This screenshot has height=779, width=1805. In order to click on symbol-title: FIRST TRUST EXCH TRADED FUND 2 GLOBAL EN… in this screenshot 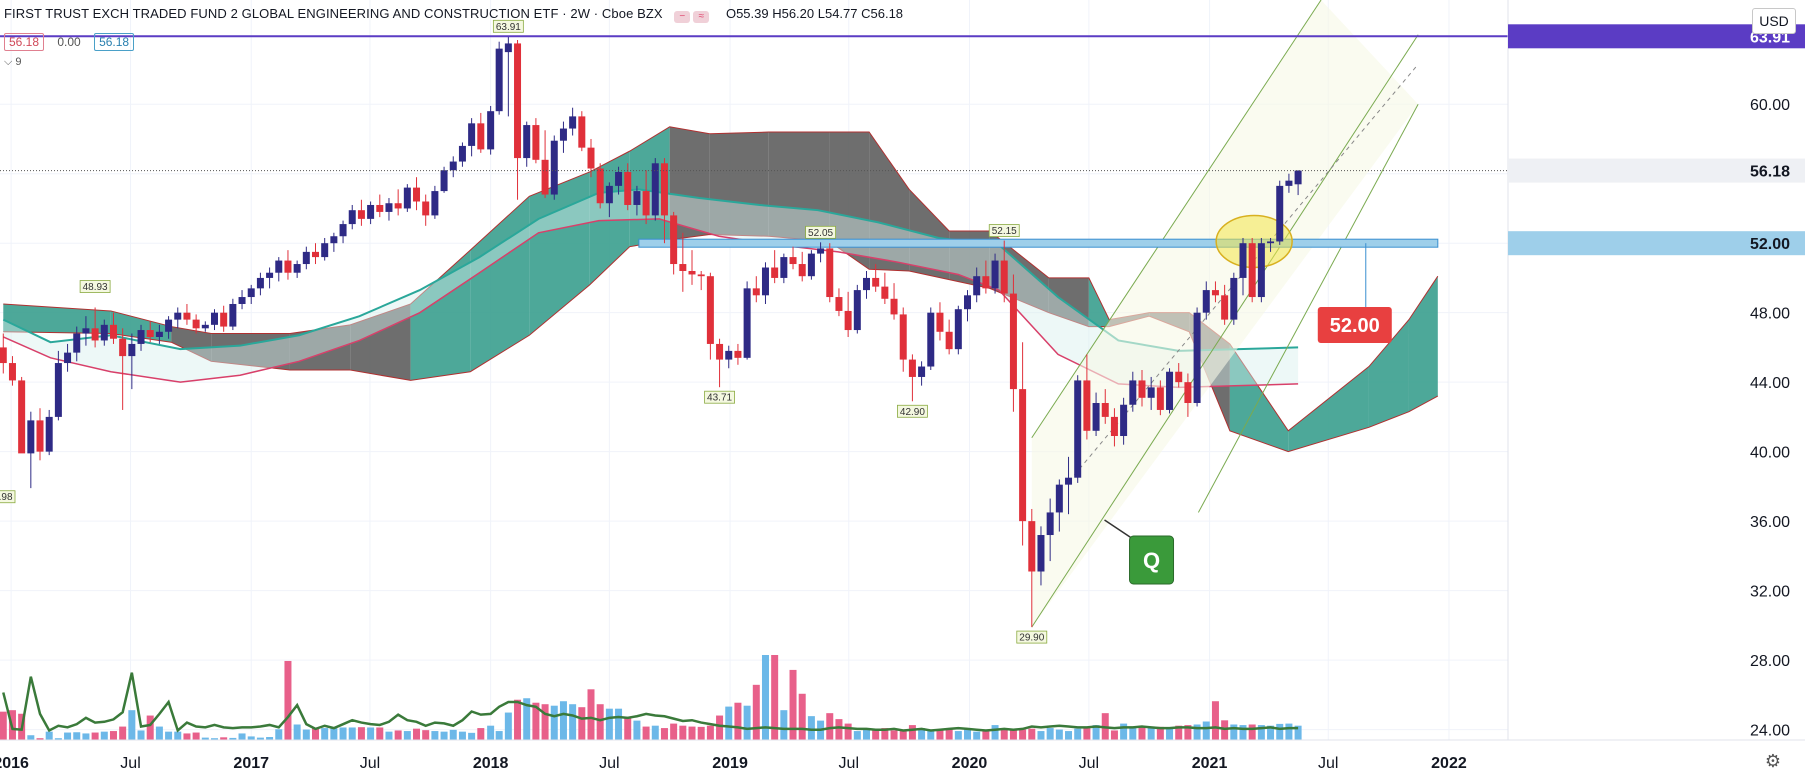, I will do `click(333, 13)`.